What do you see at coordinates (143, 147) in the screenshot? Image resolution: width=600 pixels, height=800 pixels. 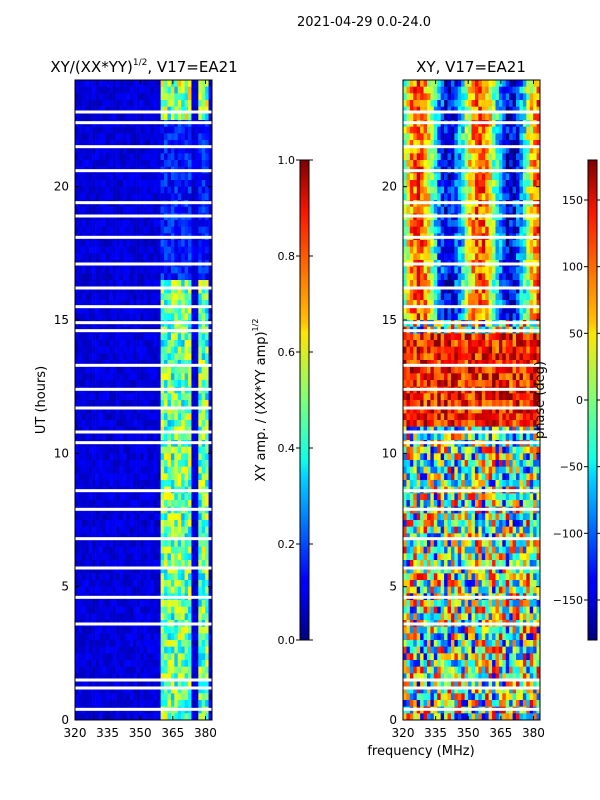 I see `data-gap-line` at bounding box center [143, 147].